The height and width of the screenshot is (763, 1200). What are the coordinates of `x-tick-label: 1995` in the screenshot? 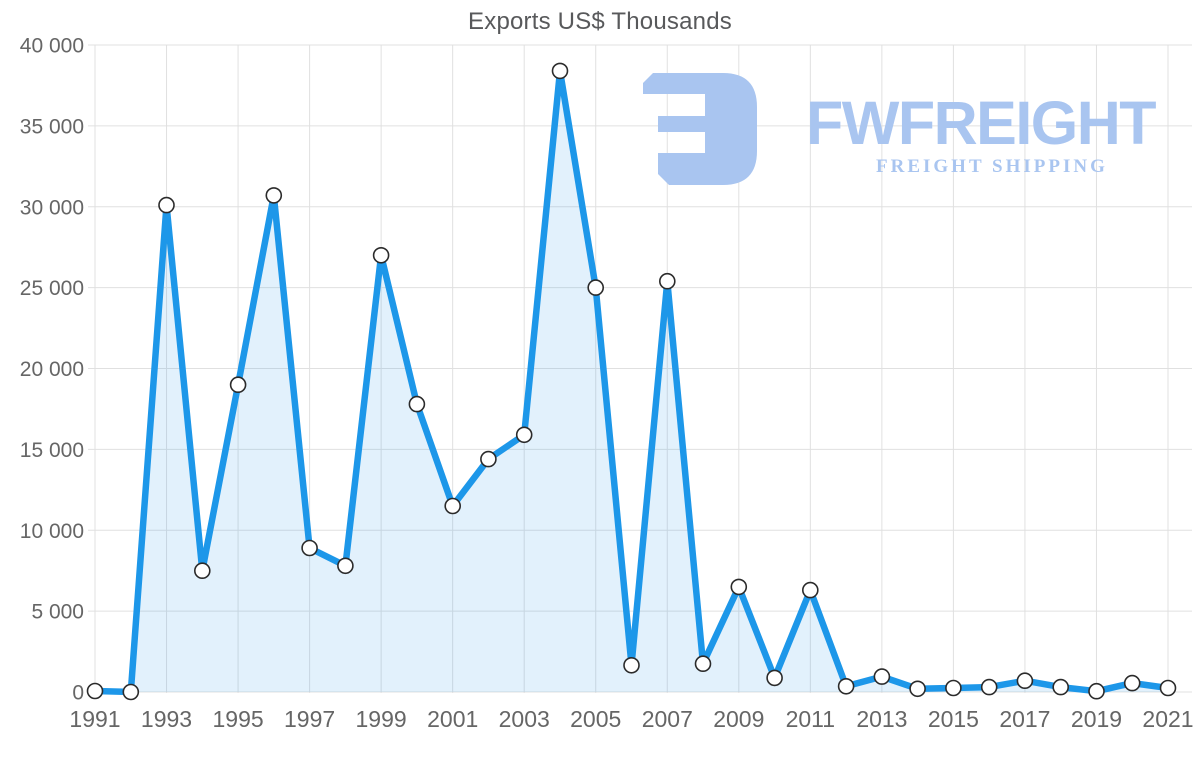 It's located at (238, 719).